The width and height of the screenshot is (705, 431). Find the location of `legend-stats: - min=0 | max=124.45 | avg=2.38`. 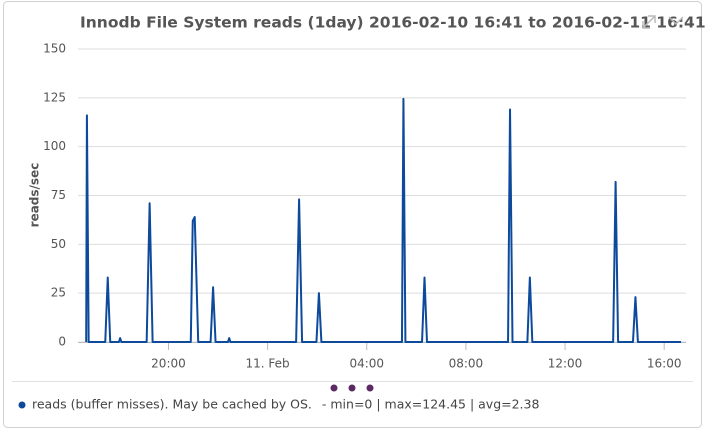

legend-stats: - min=0 | max=124.45 | avg=2.38 is located at coordinates (431, 404).